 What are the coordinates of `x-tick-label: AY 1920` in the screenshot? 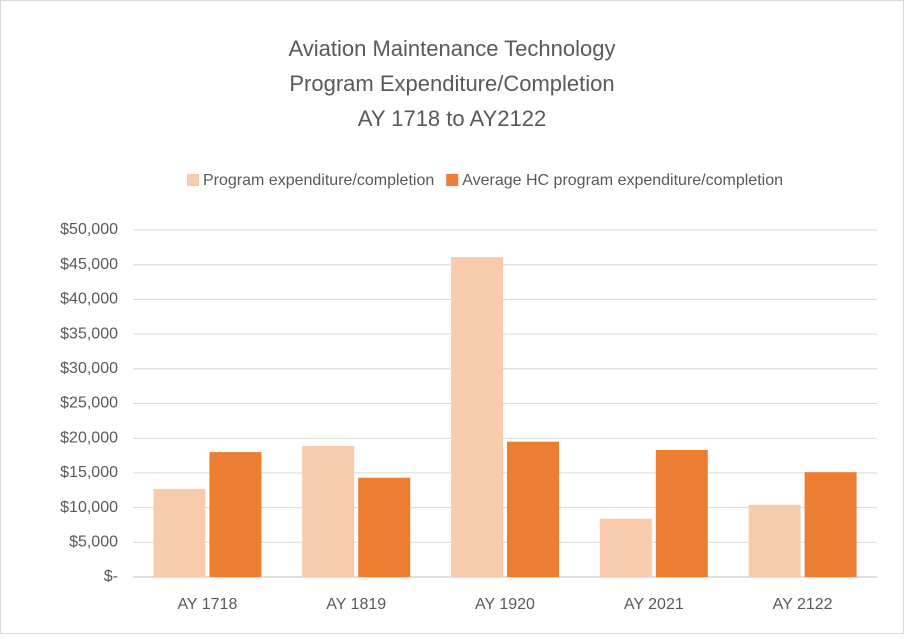 It's located at (505, 604).